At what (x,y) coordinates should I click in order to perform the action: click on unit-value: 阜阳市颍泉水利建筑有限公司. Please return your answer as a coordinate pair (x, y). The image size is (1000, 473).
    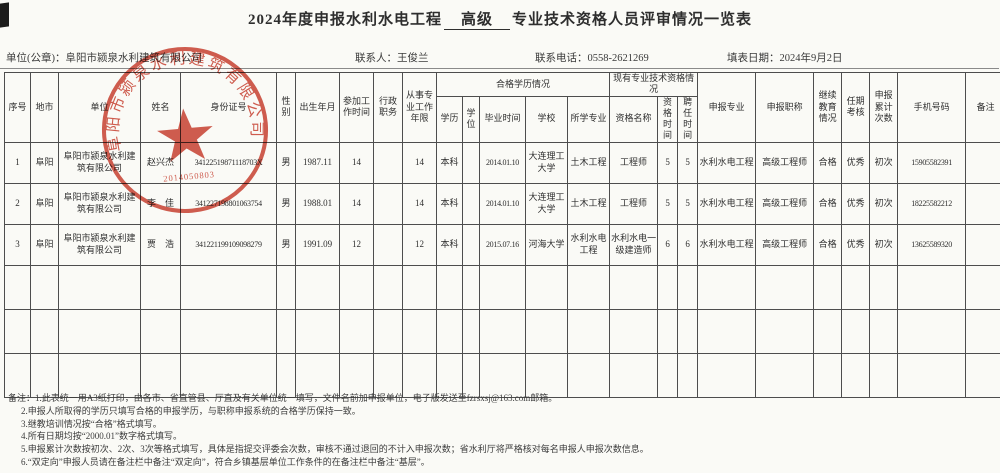
    Looking at the image, I should click on (134, 58).